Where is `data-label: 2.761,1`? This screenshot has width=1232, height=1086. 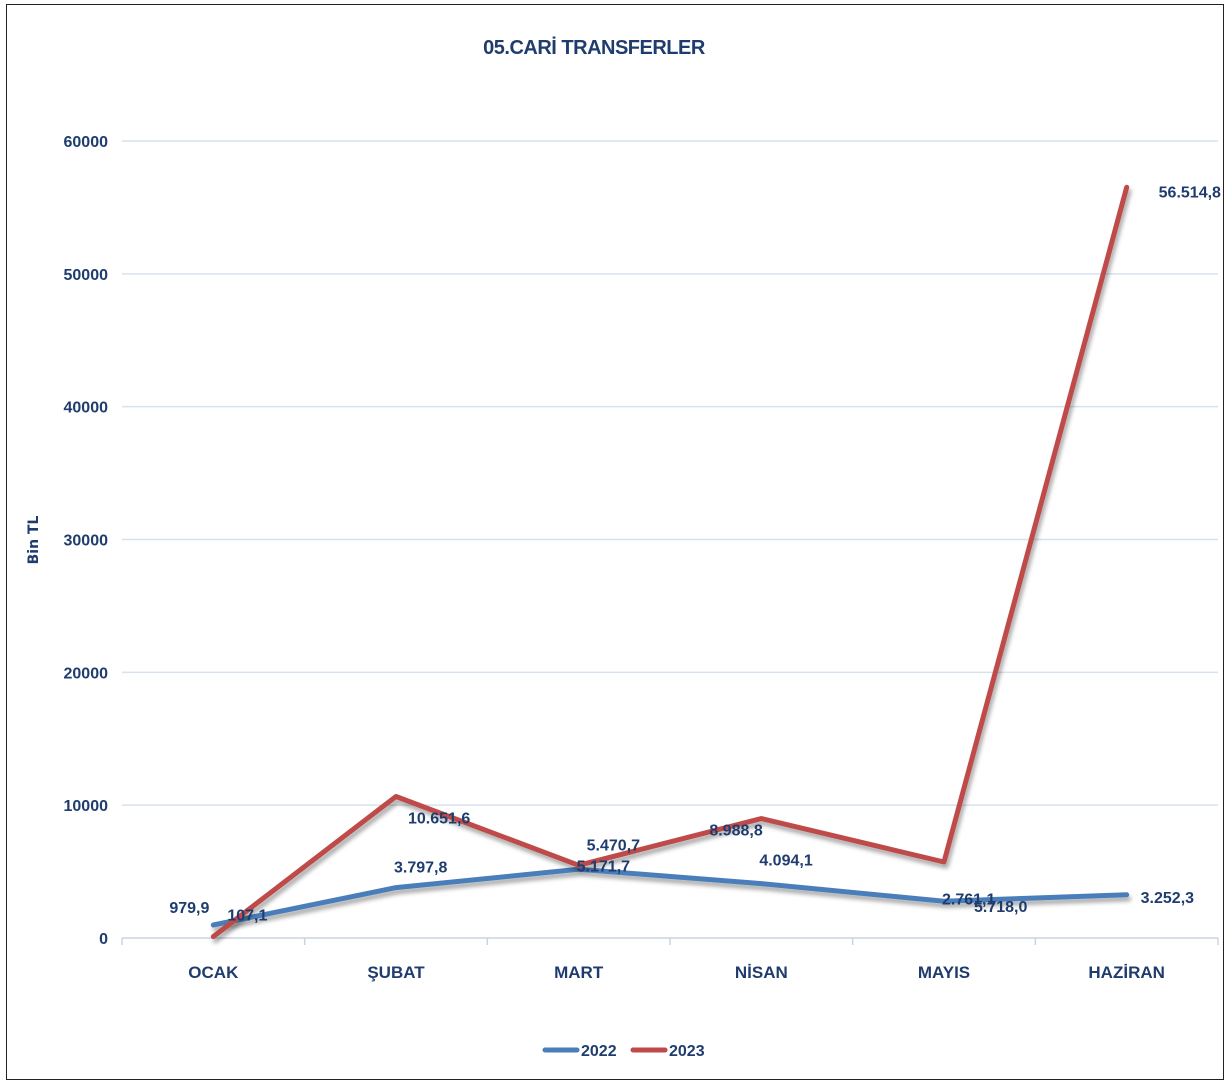
data-label: 2.761,1 is located at coordinates (968, 899).